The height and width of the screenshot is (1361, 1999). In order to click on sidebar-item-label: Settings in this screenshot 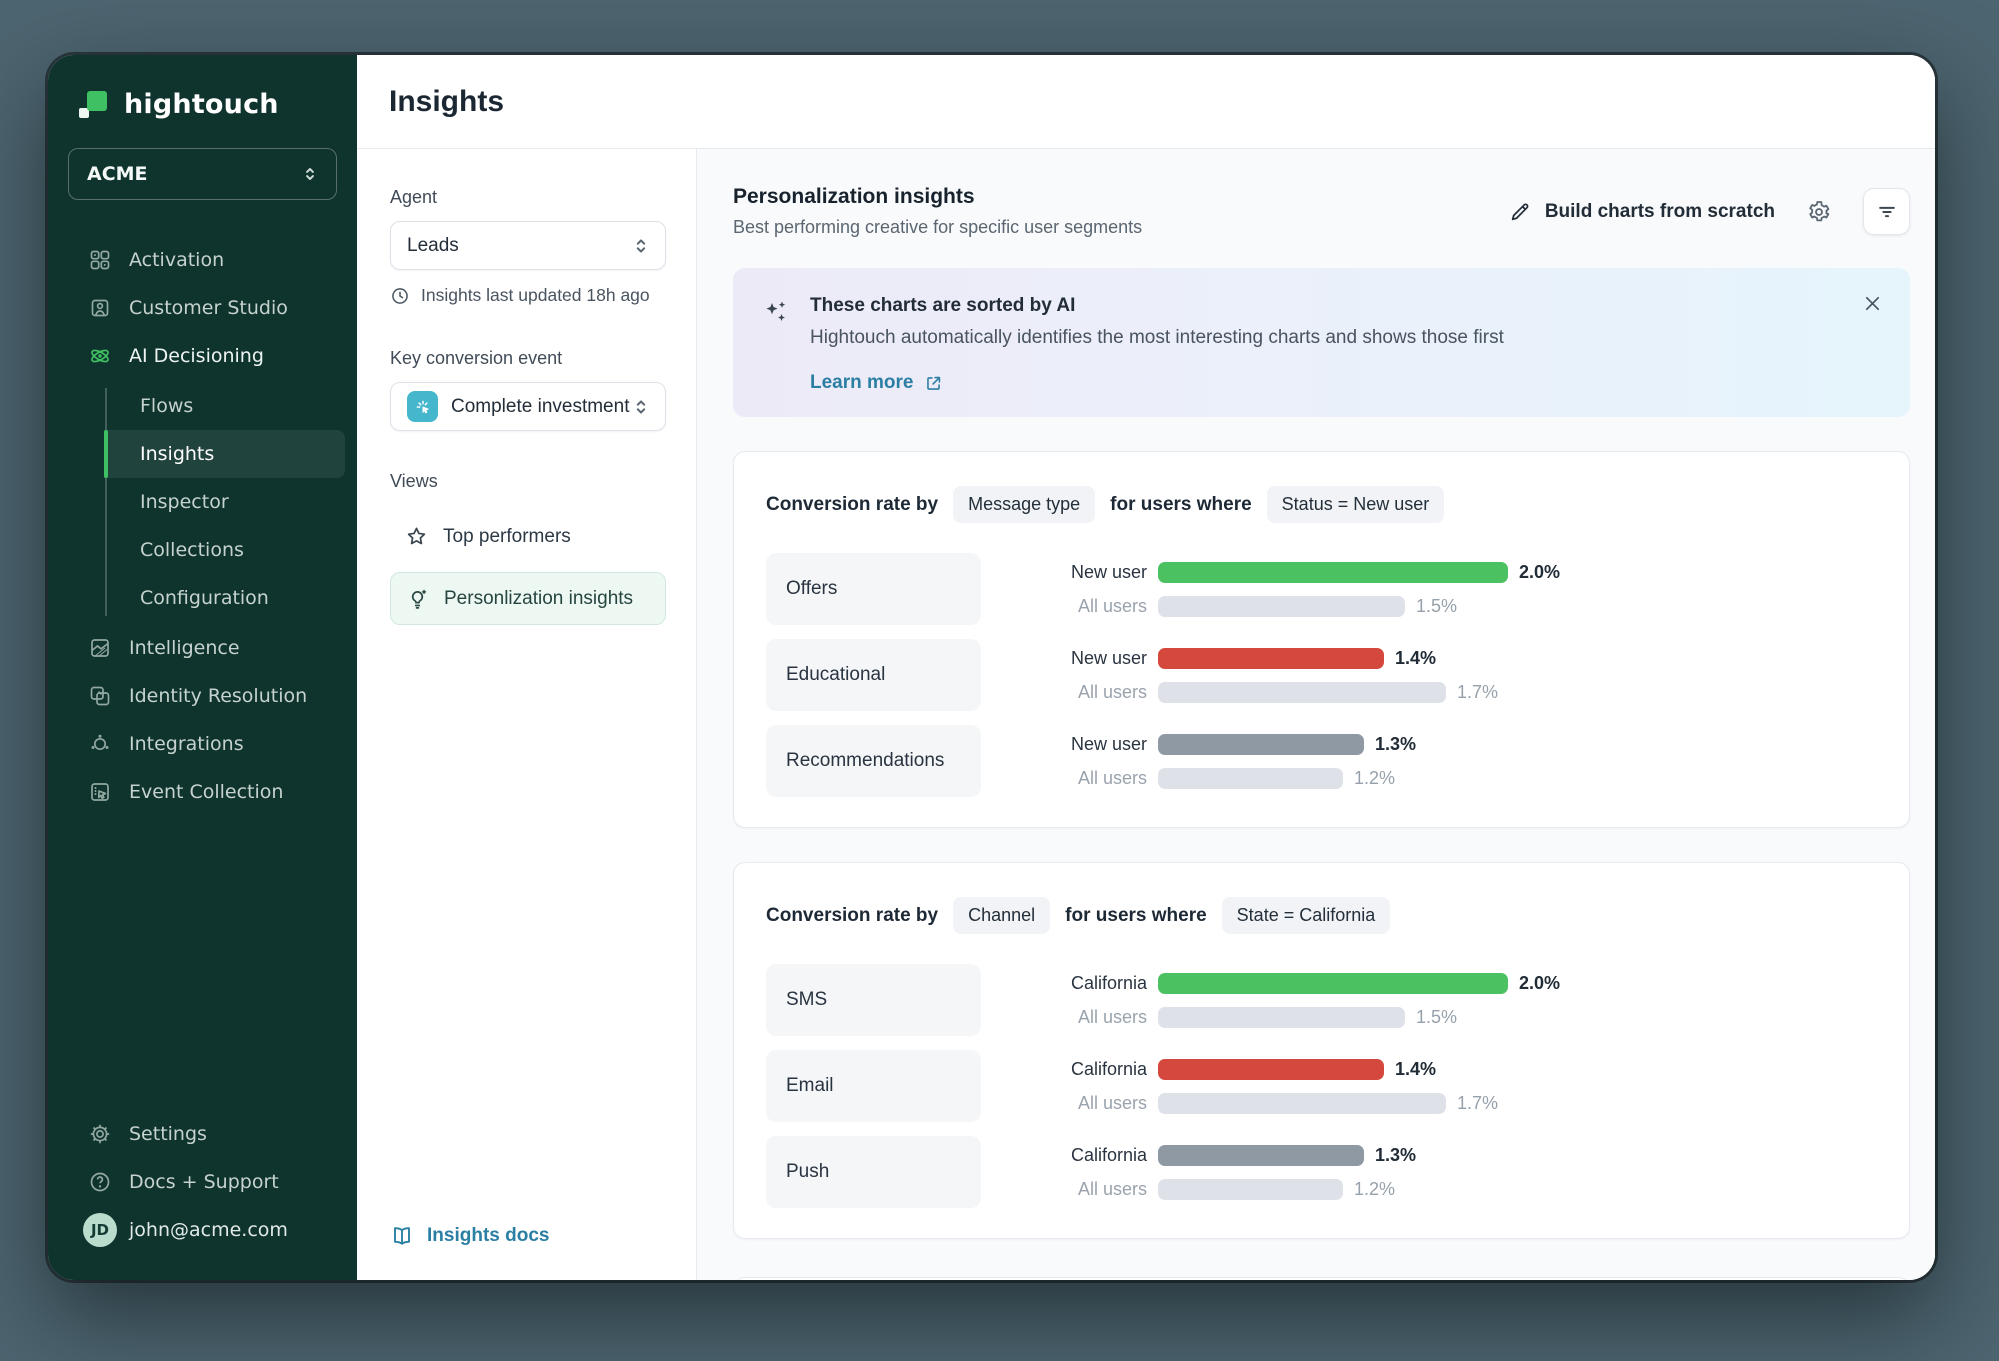, I will do `click(168, 1134)`.